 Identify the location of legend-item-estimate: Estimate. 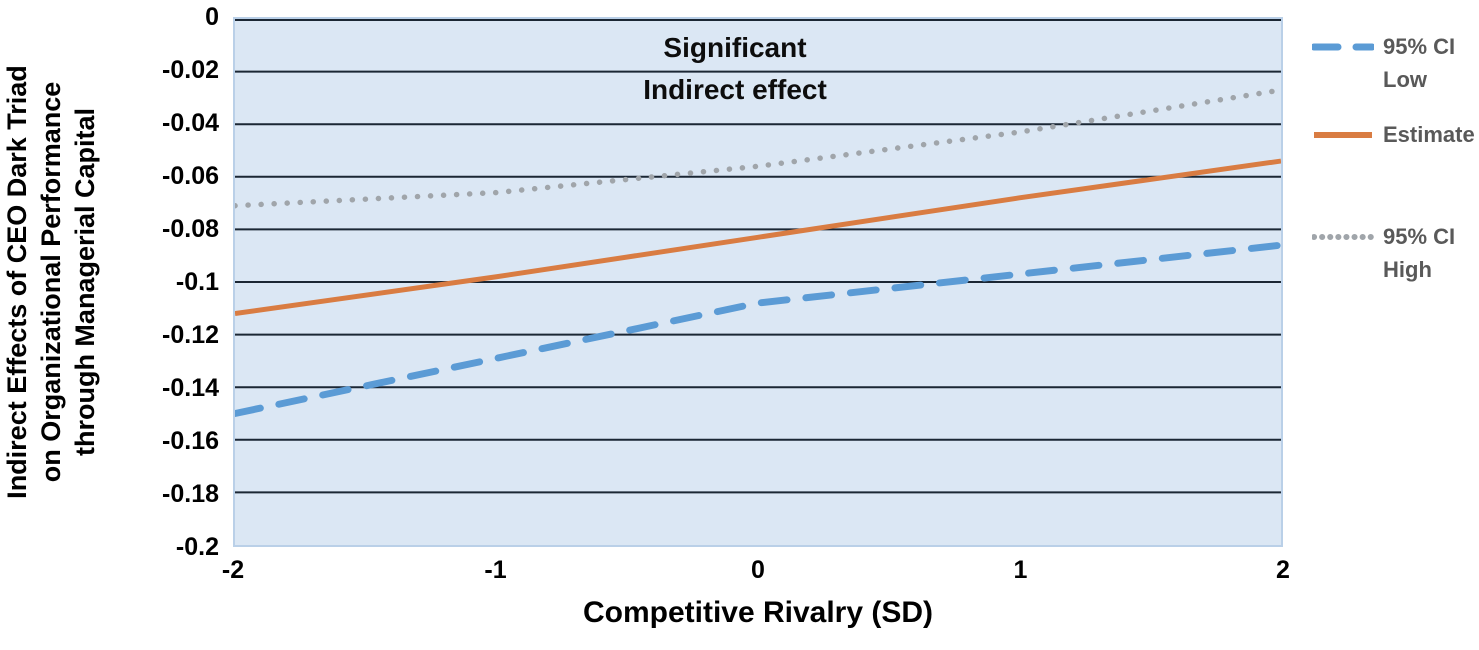
(1393, 134).